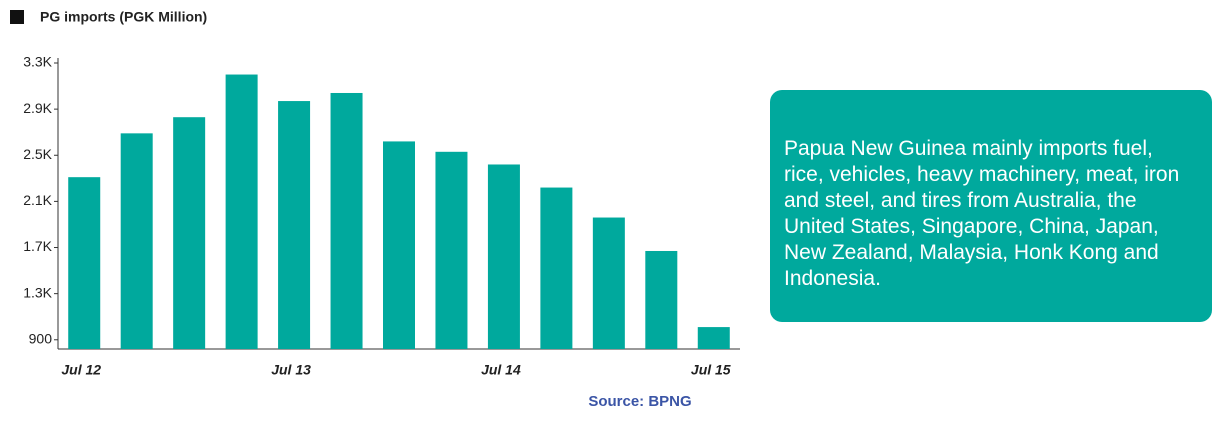 The height and width of the screenshot is (438, 1219). Describe the element at coordinates (37, 292) in the screenshot. I see `y-tick-label: 1.3K` at that location.